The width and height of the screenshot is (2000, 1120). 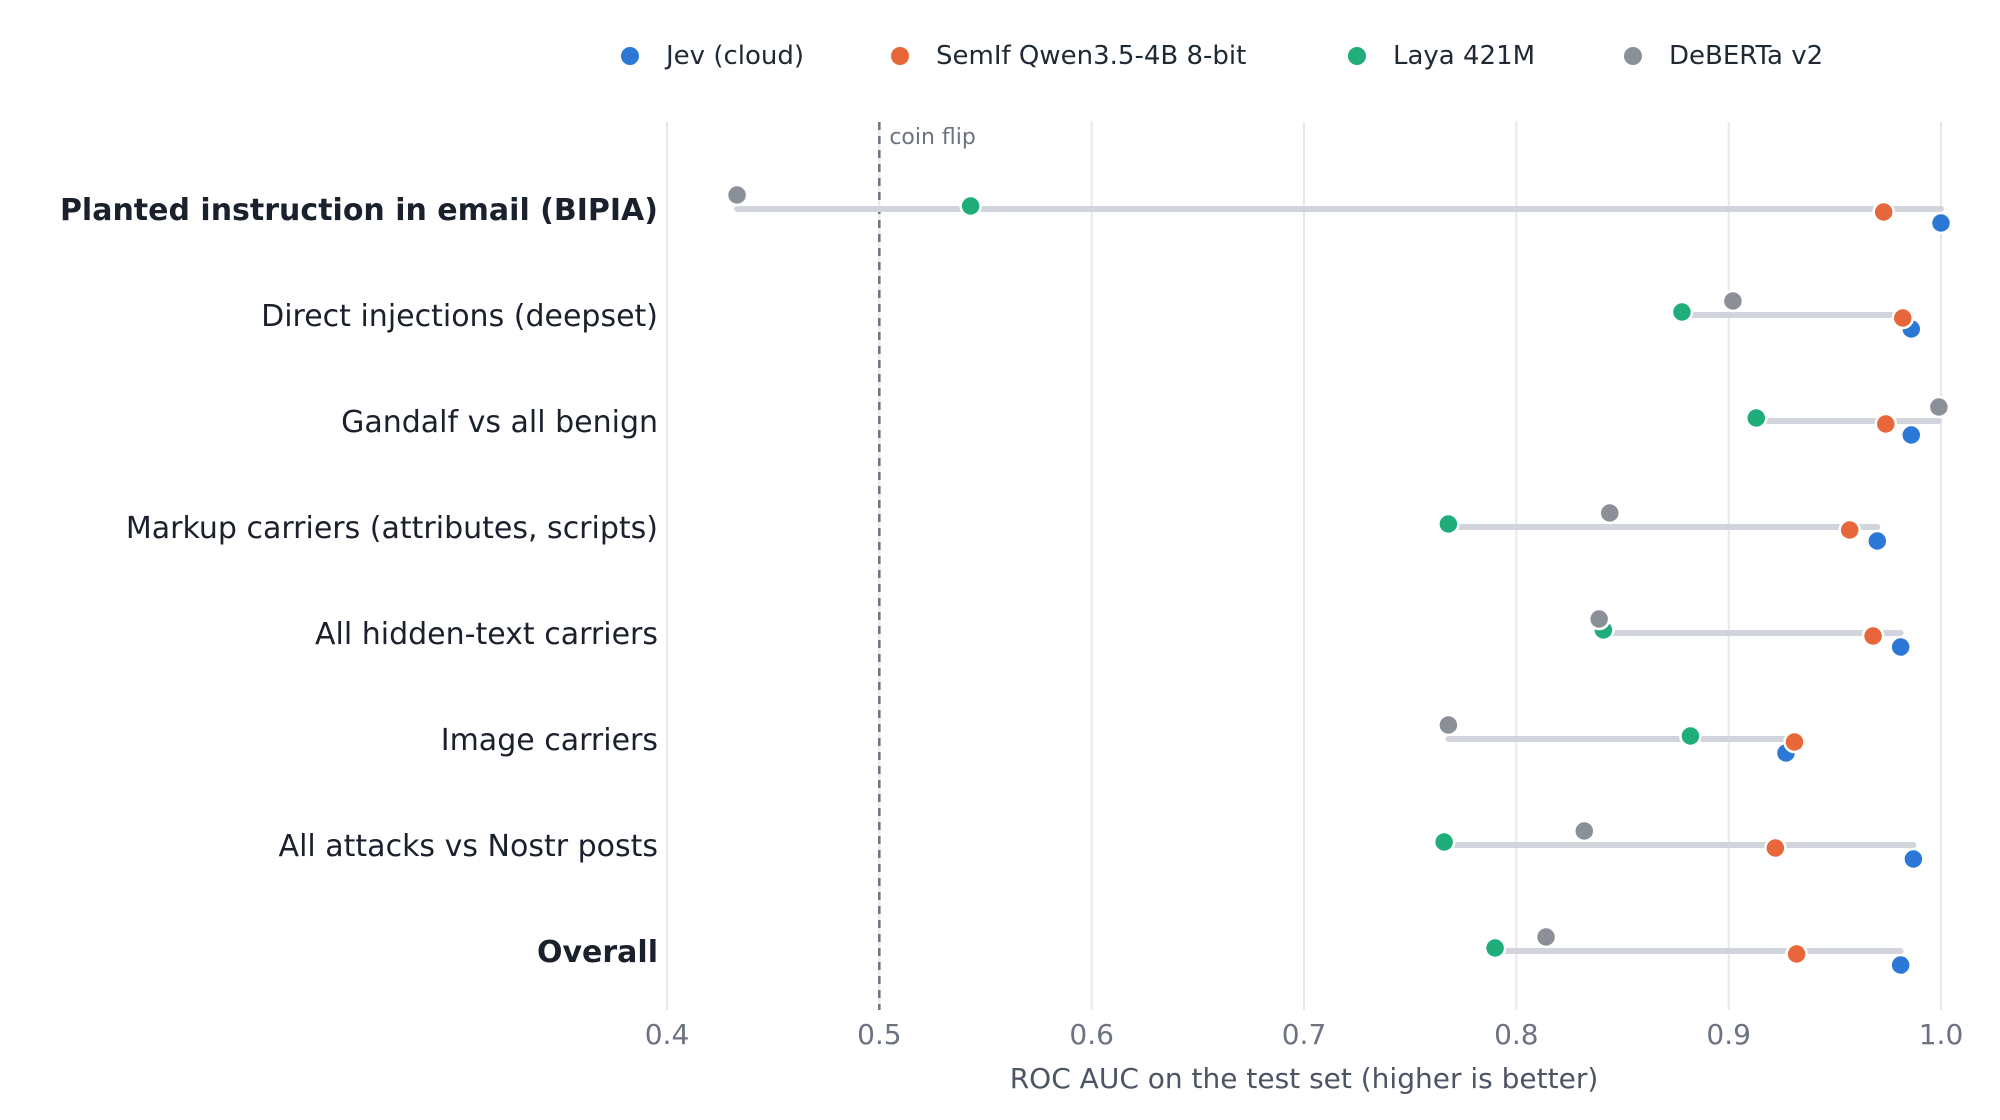 What do you see at coordinates (879, 1034) in the screenshot?
I see `x-tick-label: 0.5` at bounding box center [879, 1034].